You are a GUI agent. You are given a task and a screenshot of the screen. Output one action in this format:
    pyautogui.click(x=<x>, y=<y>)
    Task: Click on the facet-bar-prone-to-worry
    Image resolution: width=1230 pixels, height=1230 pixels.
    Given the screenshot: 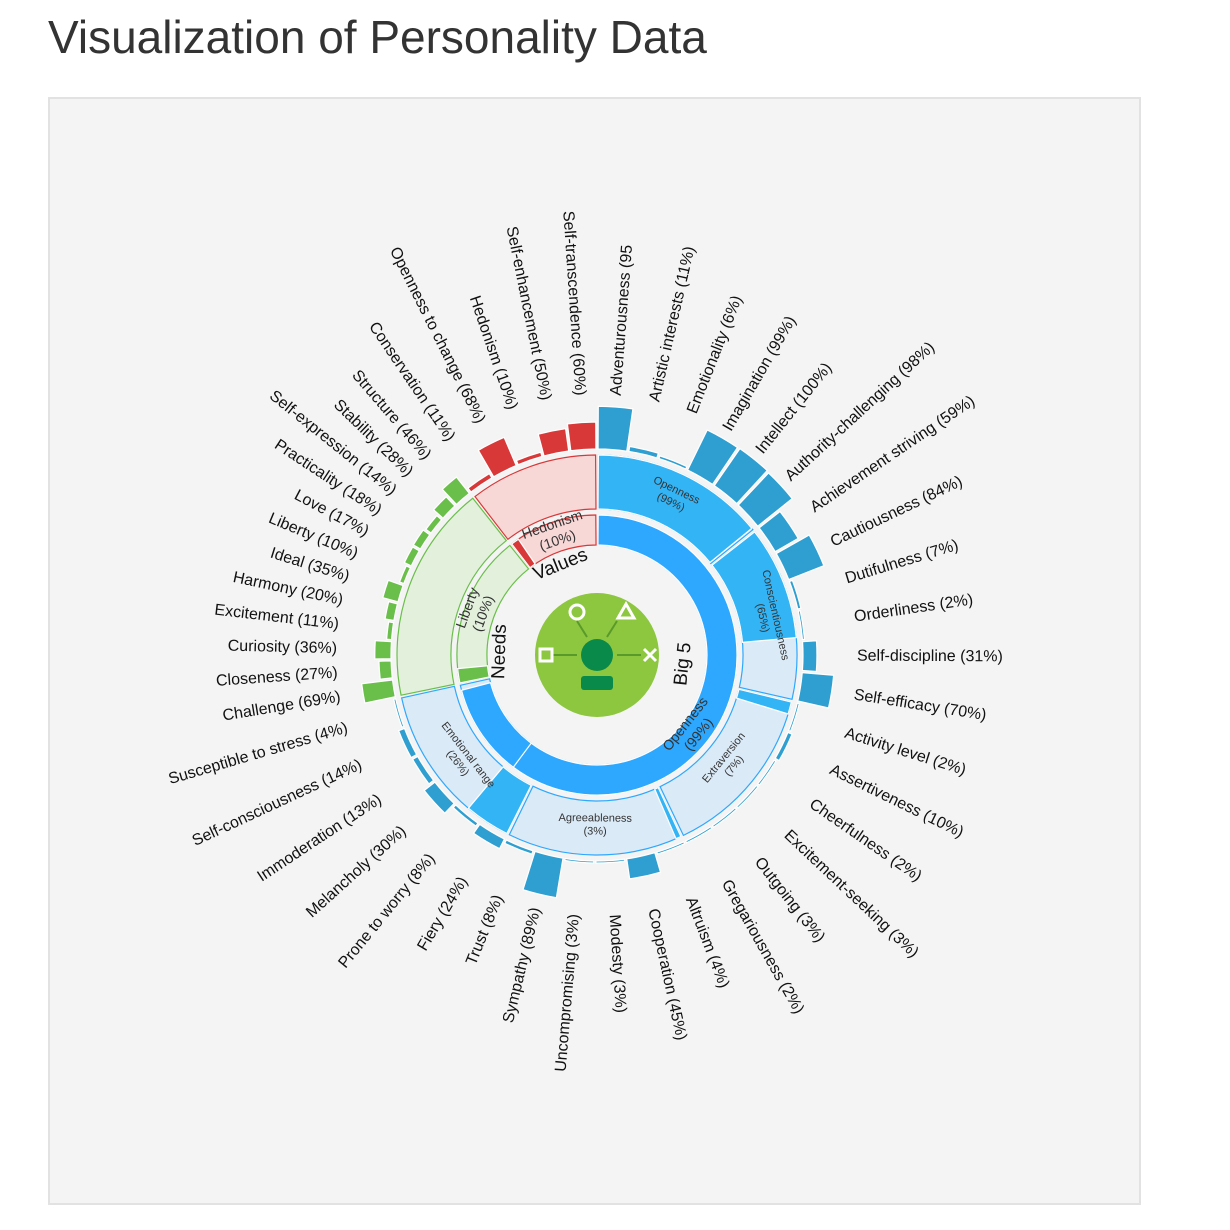 What is the action you would take?
    pyautogui.click(x=465, y=815)
    